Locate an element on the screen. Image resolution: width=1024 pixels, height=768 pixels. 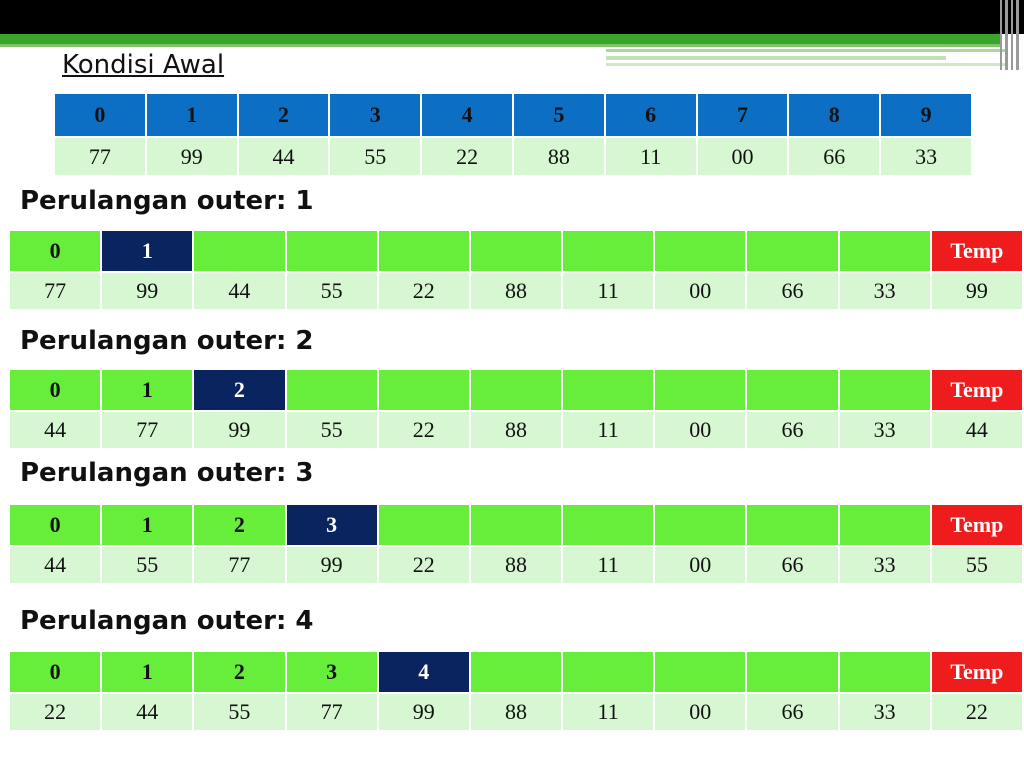
active-index-cell: 4 is located at coordinates (423, 672).